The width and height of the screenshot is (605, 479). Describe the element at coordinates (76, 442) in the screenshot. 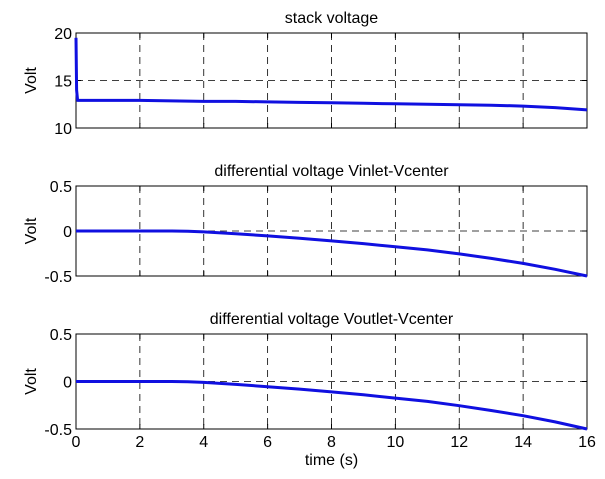

I see `x-tick-label: 0` at that location.